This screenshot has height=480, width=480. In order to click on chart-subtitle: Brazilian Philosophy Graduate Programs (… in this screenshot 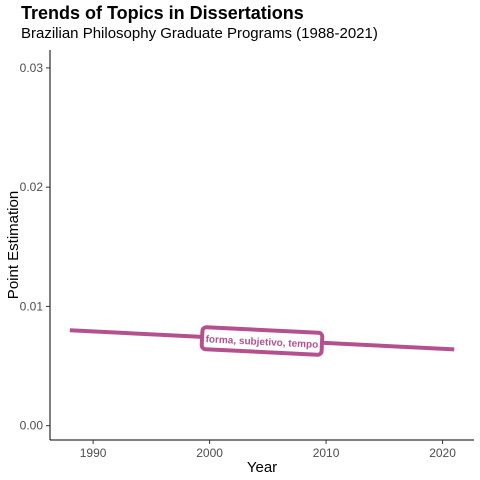, I will do `click(199, 33)`.